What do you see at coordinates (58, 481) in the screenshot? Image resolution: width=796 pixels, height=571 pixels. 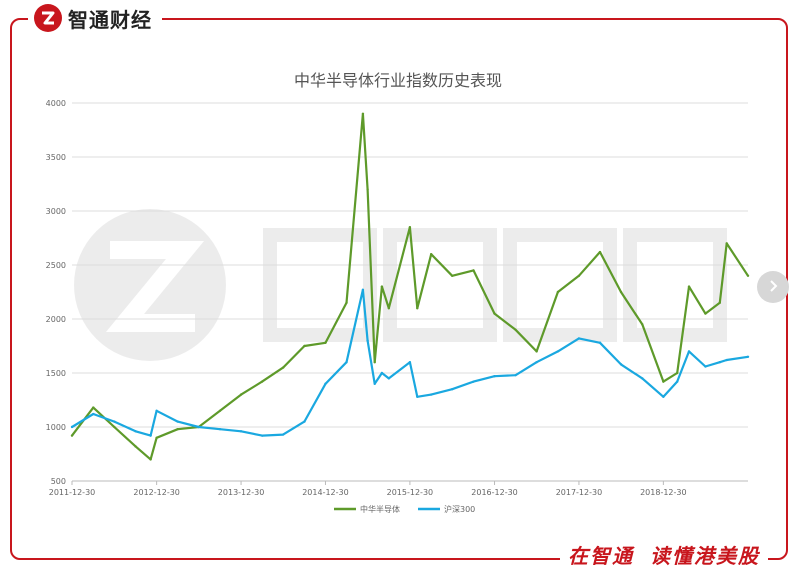 I see `y-tick-label: 500` at bounding box center [58, 481].